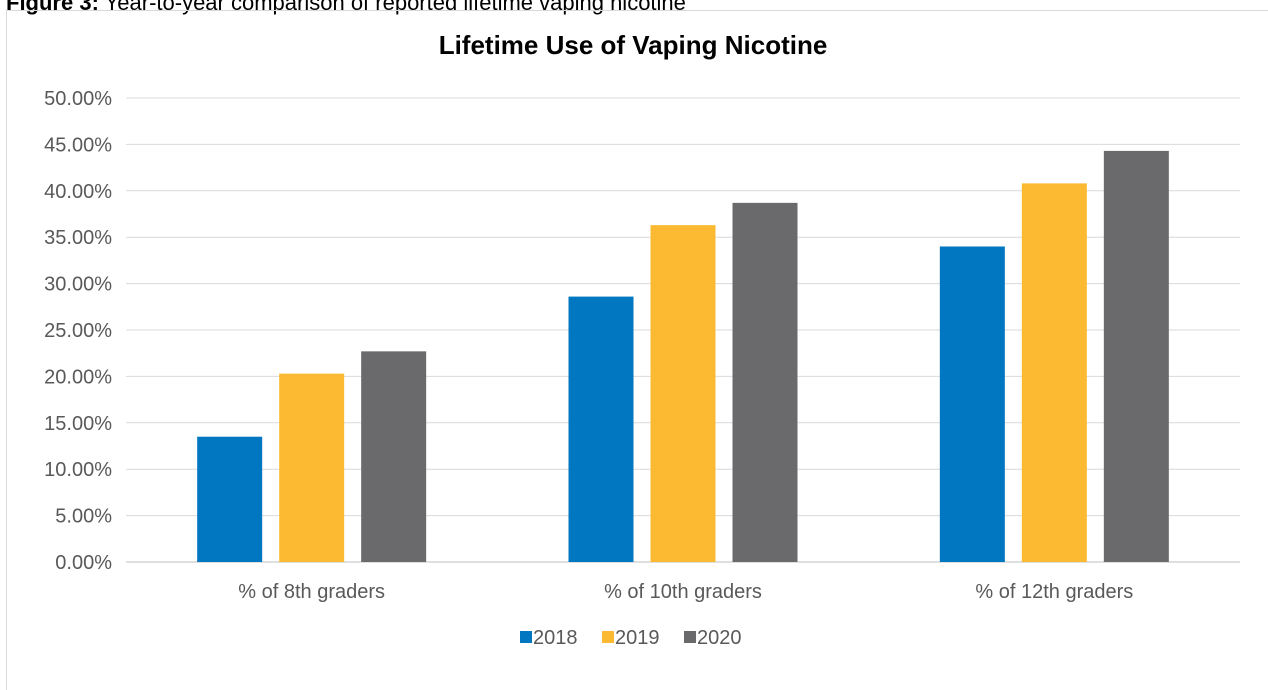 Image resolution: width=1268 pixels, height=690 pixels. What do you see at coordinates (78, 192) in the screenshot?
I see `y-tick-label: 40.00%` at bounding box center [78, 192].